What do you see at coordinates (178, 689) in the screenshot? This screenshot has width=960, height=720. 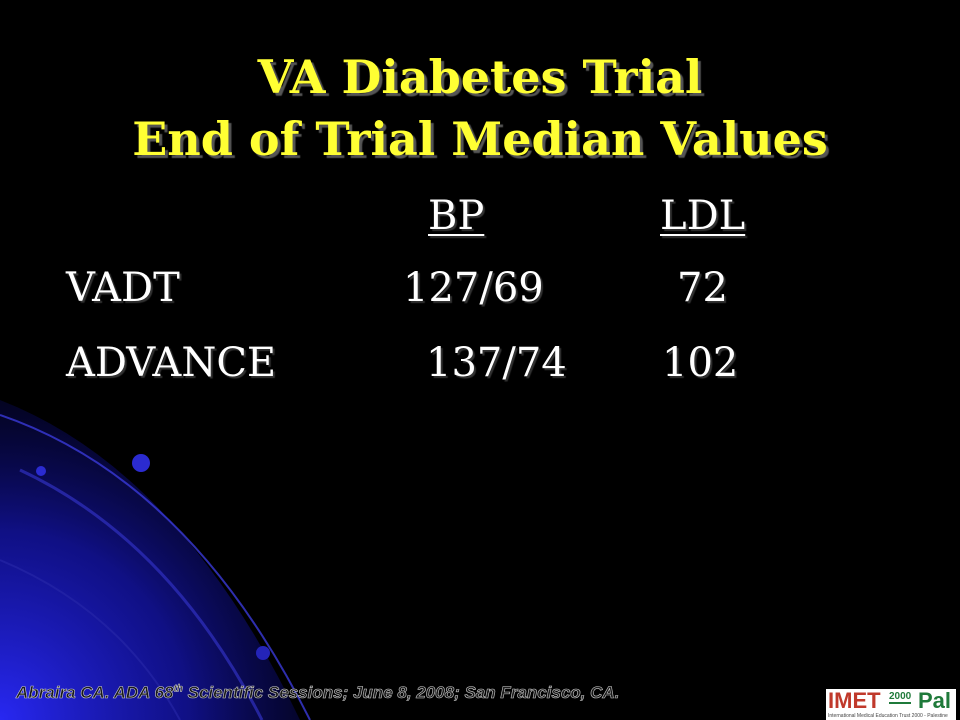 I see `citation-superscript: th` at bounding box center [178, 689].